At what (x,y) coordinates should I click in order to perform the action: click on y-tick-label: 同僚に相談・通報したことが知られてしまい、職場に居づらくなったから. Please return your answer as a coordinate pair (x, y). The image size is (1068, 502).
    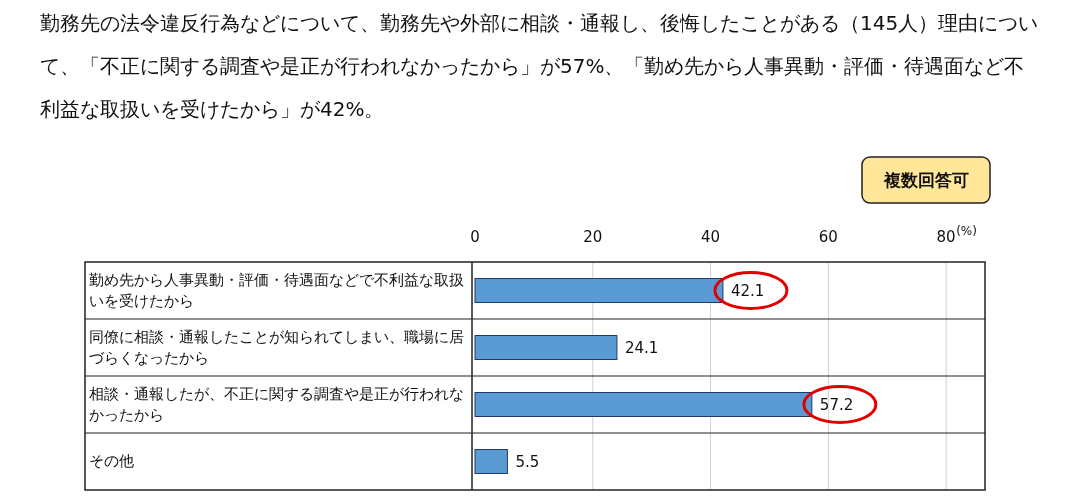
    Looking at the image, I should click on (277, 347).